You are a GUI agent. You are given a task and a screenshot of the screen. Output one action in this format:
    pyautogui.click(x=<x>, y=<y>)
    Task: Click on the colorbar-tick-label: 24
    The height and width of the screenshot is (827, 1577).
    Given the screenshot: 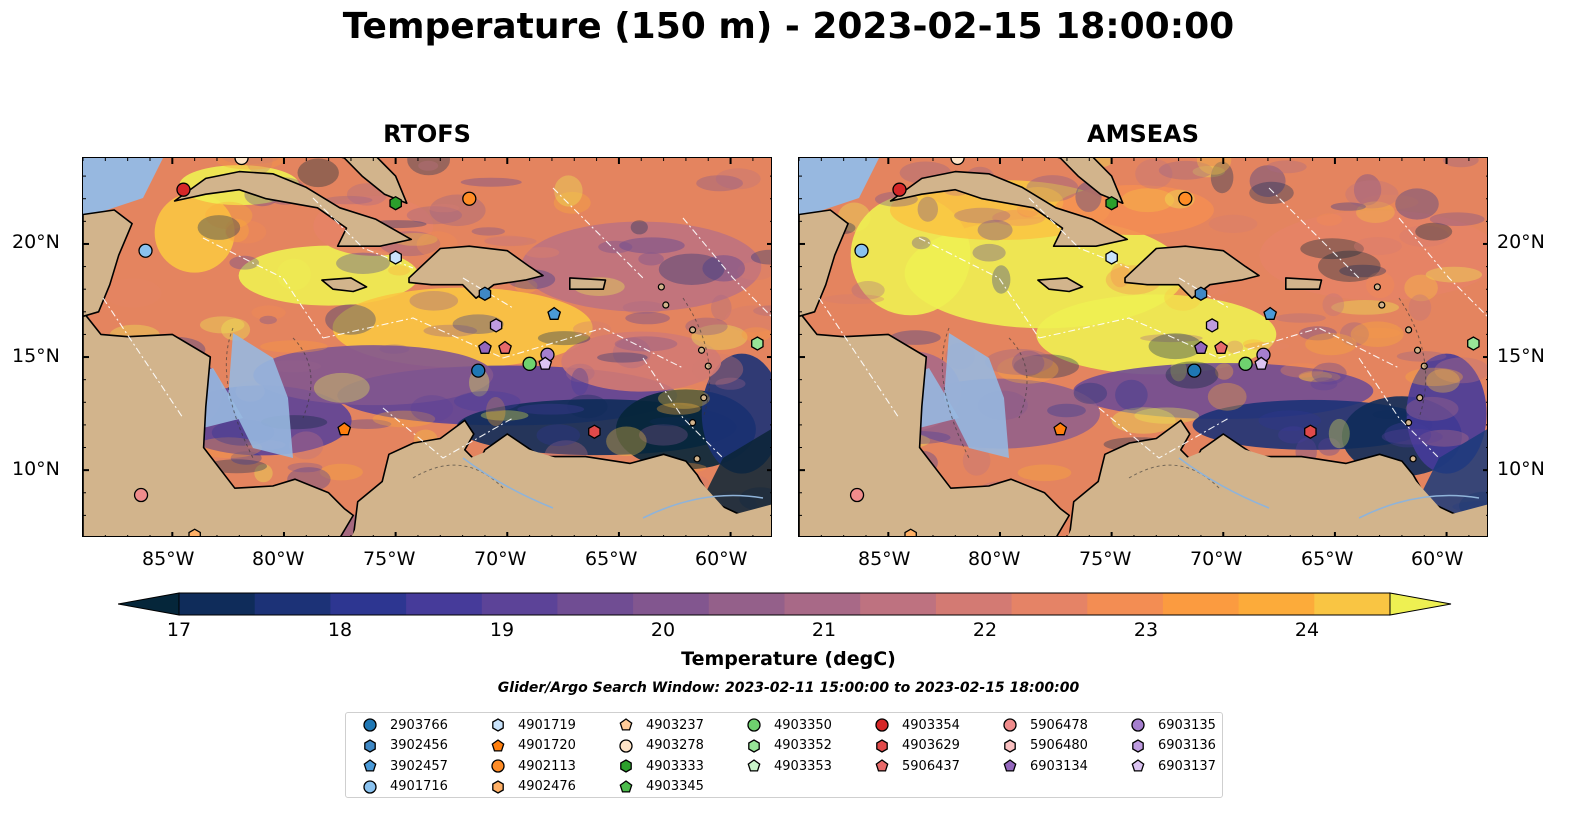 What is the action you would take?
    pyautogui.click(x=1307, y=630)
    